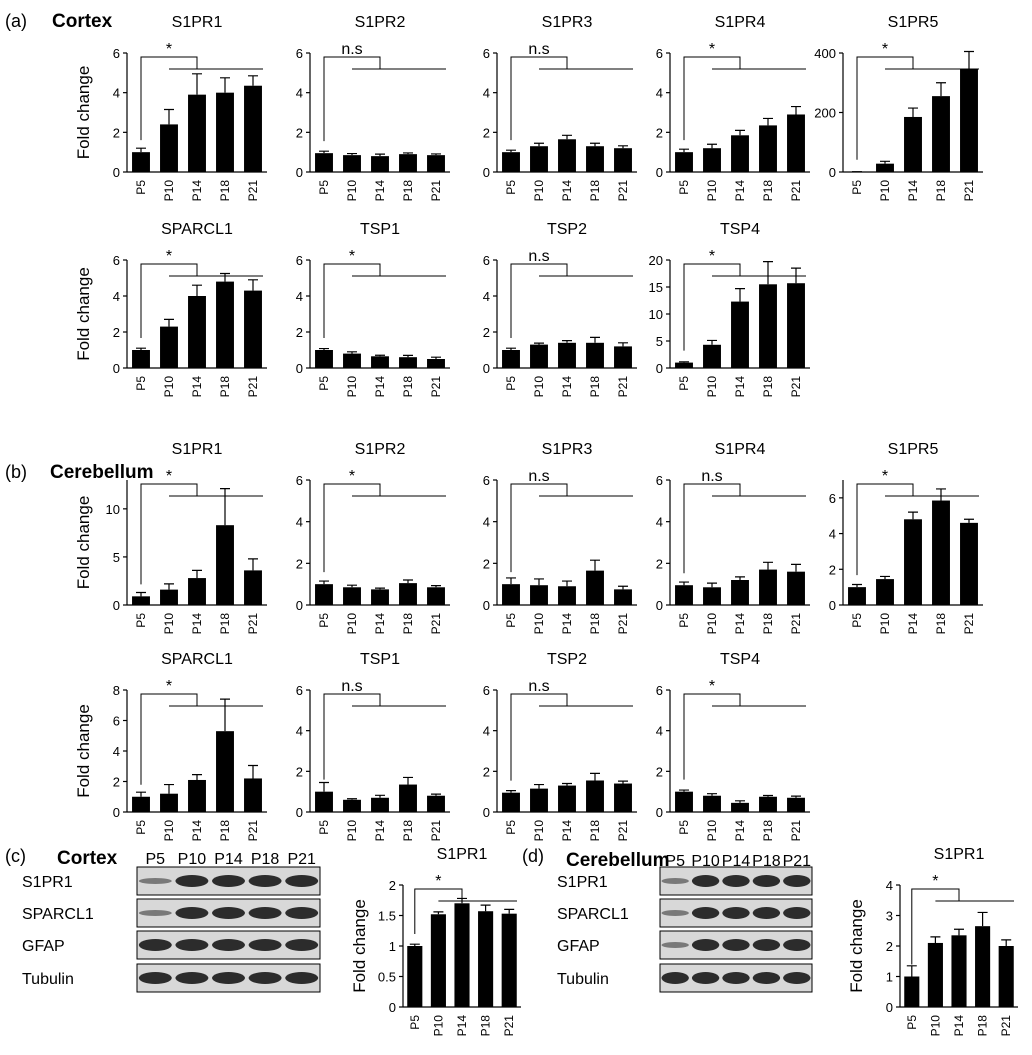  Describe the element at coordinates (825, 53) in the screenshot. I see `y-tick-label: 400` at that location.